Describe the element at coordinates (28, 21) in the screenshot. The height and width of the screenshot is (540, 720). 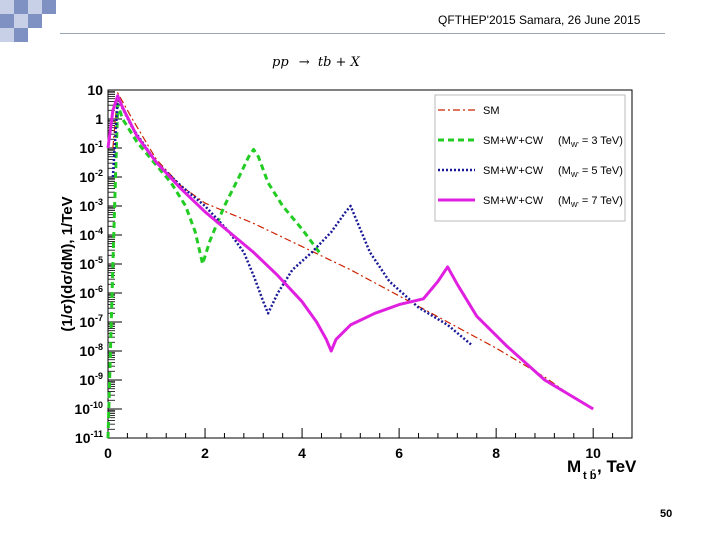
I see `corner-decoration` at that location.